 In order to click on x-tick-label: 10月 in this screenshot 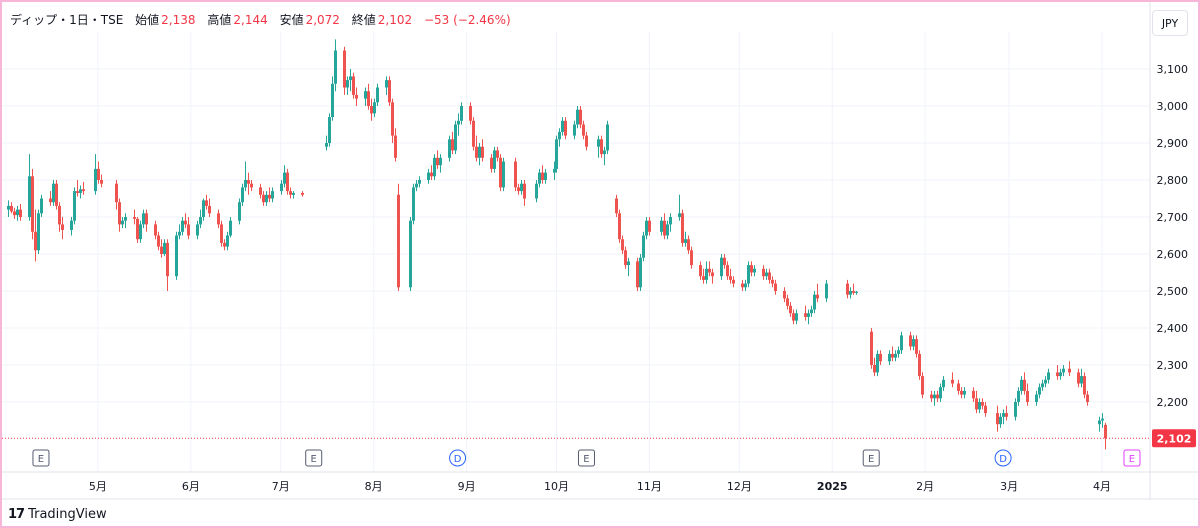, I will do `click(556, 486)`.